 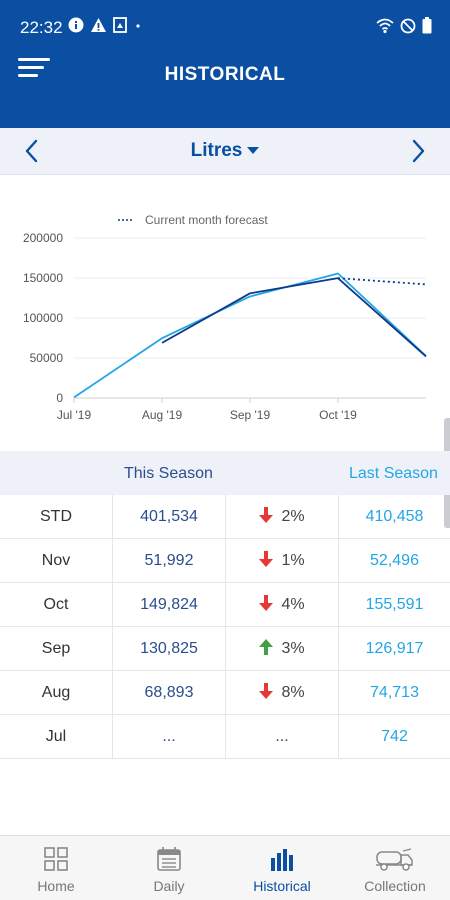 What do you see at coordinates (394, 859) in the screenshot?
I see `truck-icon` at bounding box center [394, 859].